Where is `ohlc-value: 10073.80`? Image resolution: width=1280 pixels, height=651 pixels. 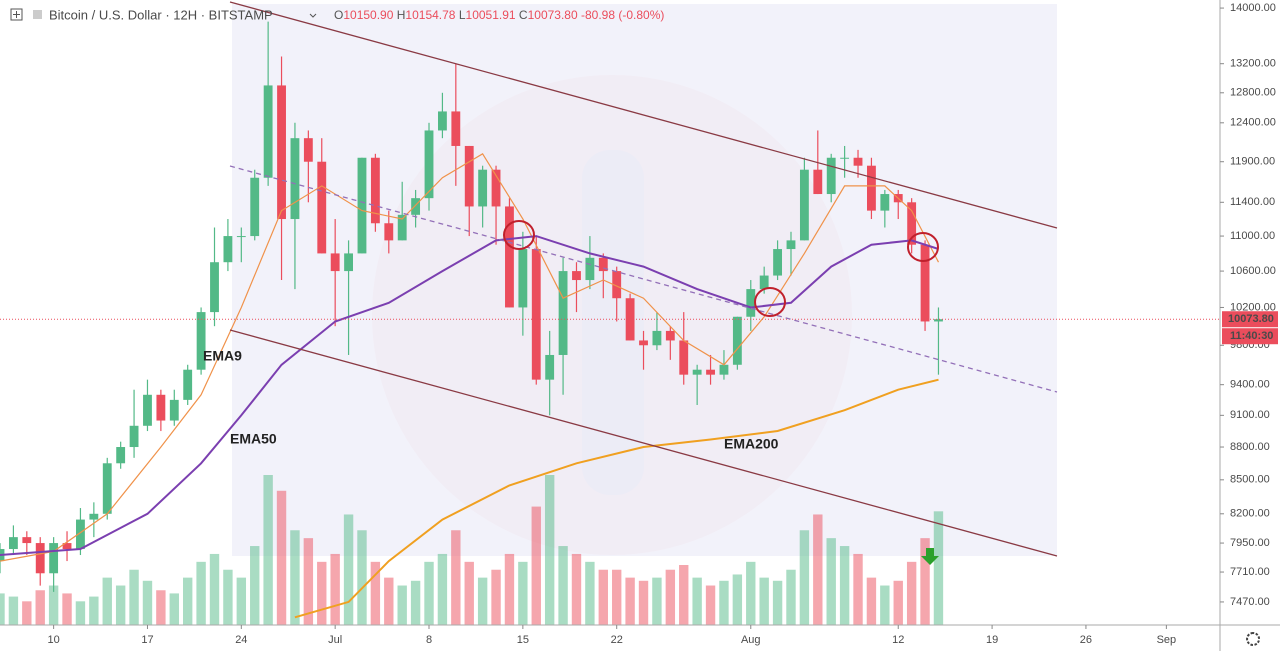 ohlc-value: 10073.80 is located at coordinates (553, 15).